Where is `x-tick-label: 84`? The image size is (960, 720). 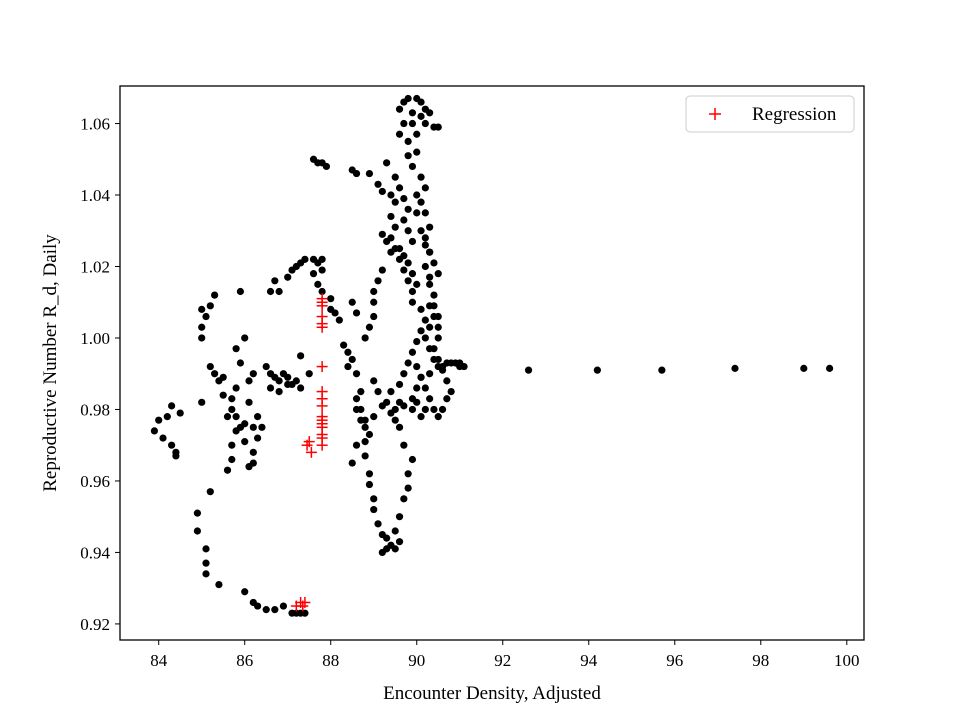
x-tick-label: 84 is located at coordinates (159, 660).